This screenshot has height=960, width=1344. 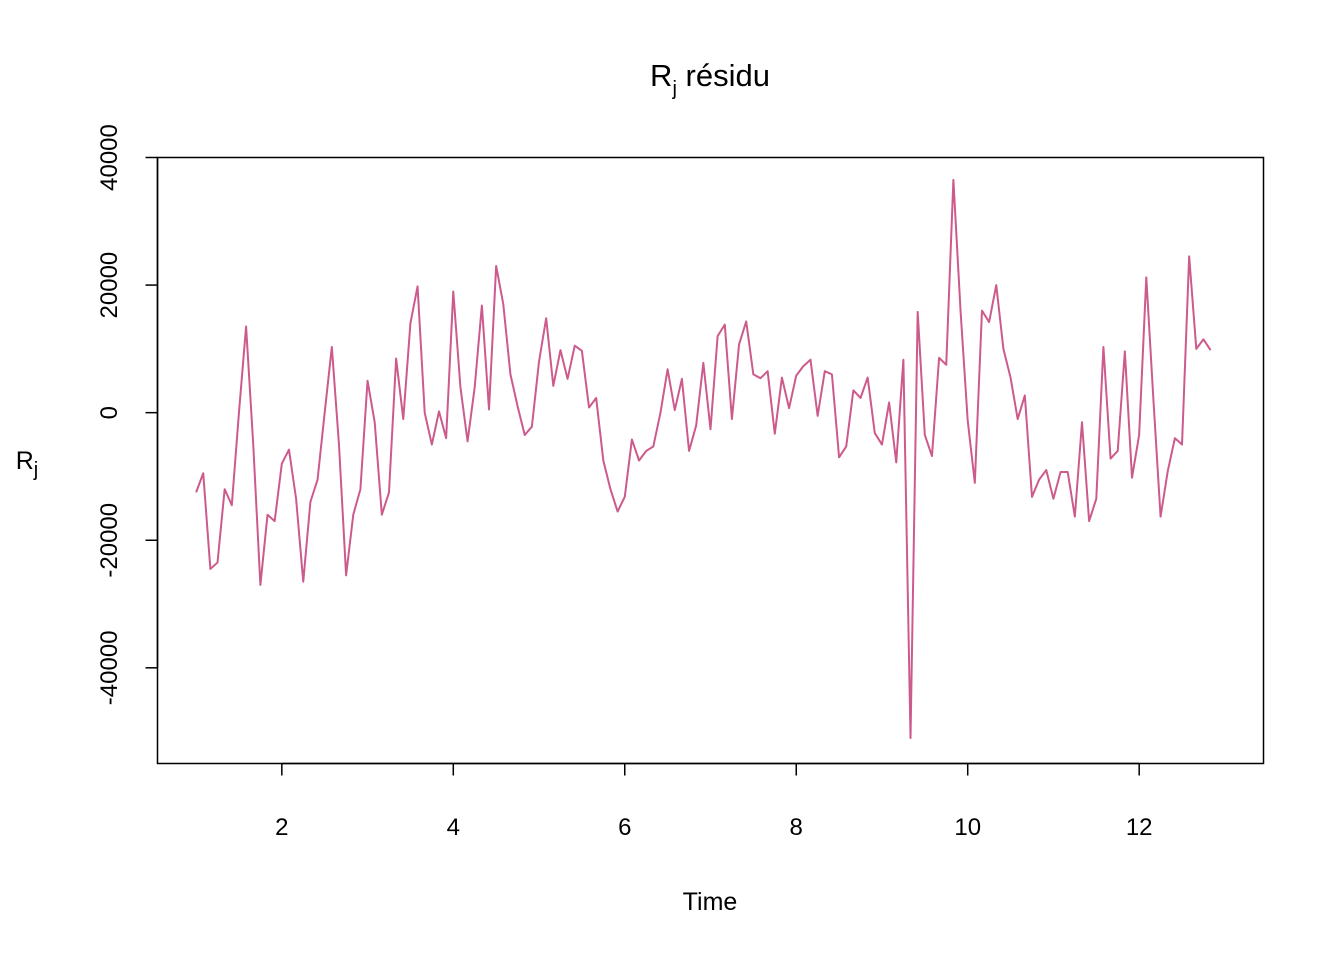 I want to click on x-tick-label: 6, so click(x=624, y=827).